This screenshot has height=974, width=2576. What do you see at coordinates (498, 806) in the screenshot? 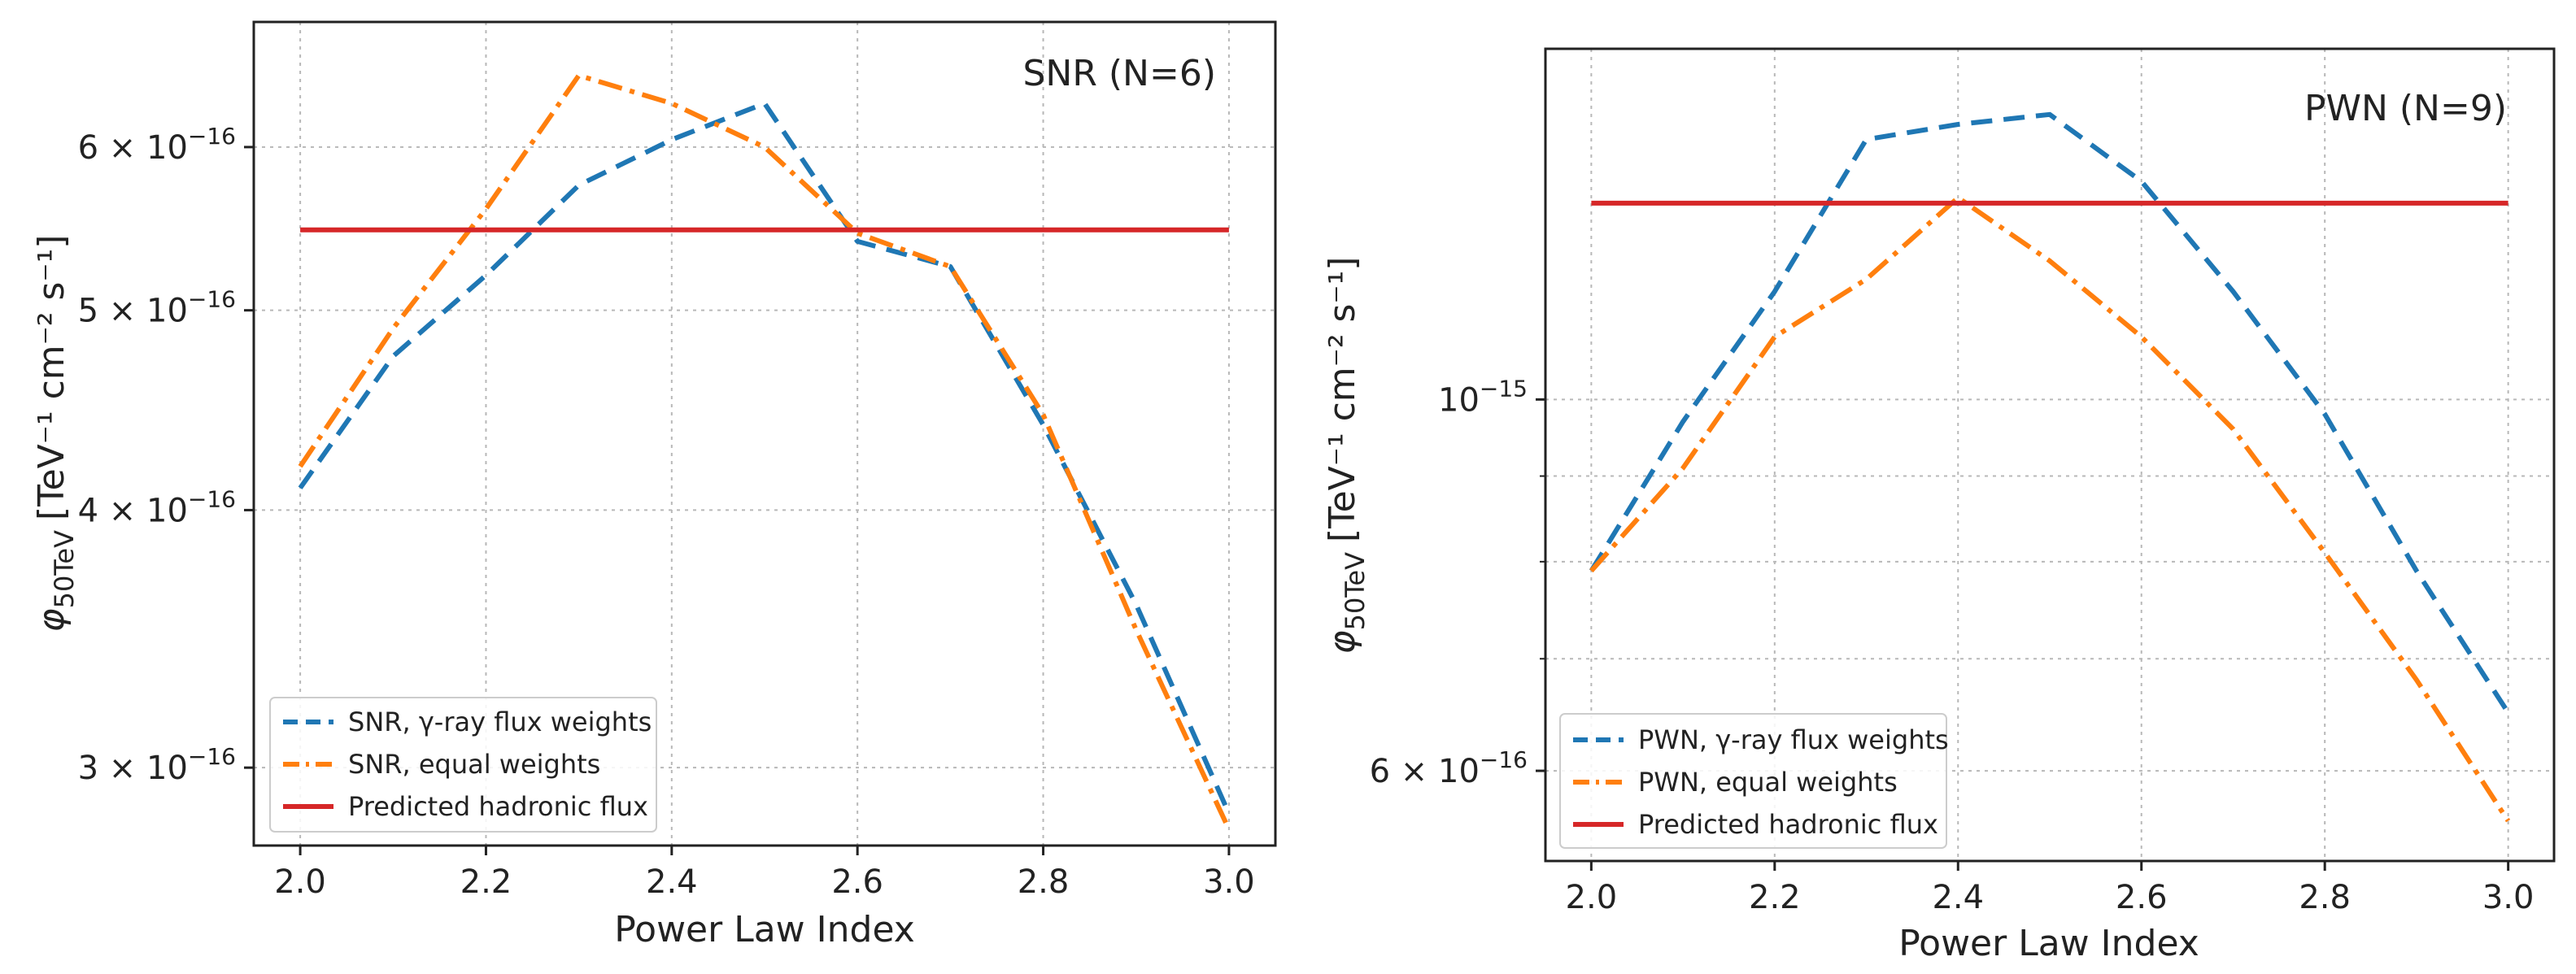
I see `snr-legend-label-hadronic: Predicted hadronic flux` at bounding box center [498, 806].